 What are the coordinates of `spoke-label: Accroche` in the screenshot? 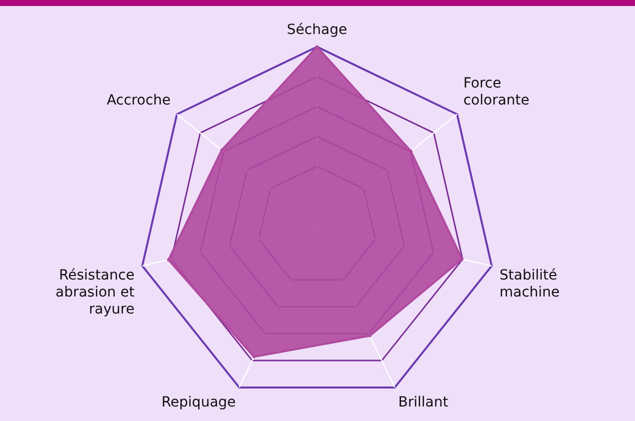 It's located at (138, 100).